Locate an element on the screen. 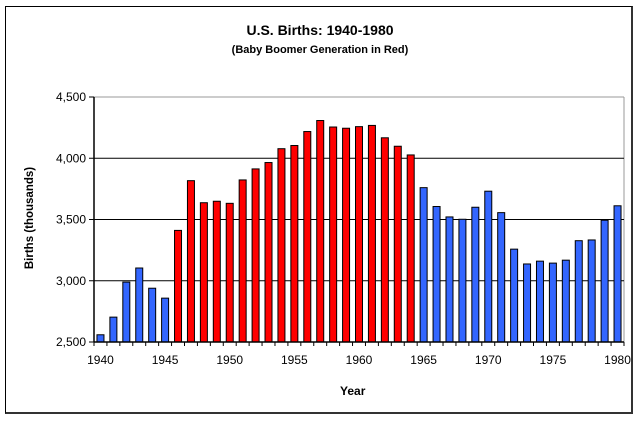 The height and width of the screenshot is (422, 640). bar-1967 is located at coordinates (449, 279).